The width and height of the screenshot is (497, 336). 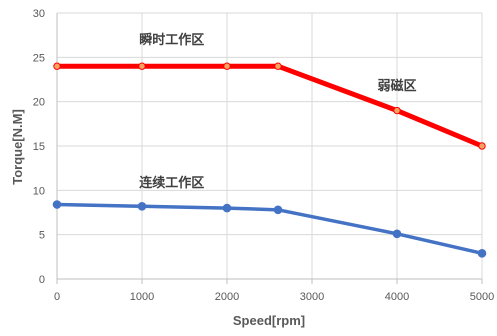 I want to click on y-axis-title: Torque[N.M], so click(x=17, y=147).